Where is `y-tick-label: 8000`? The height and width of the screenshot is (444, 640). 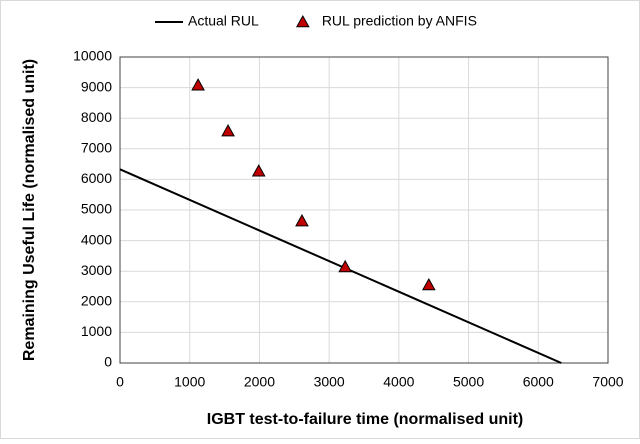
y-tick-label: 8000 is located at coordinates (96, 117).